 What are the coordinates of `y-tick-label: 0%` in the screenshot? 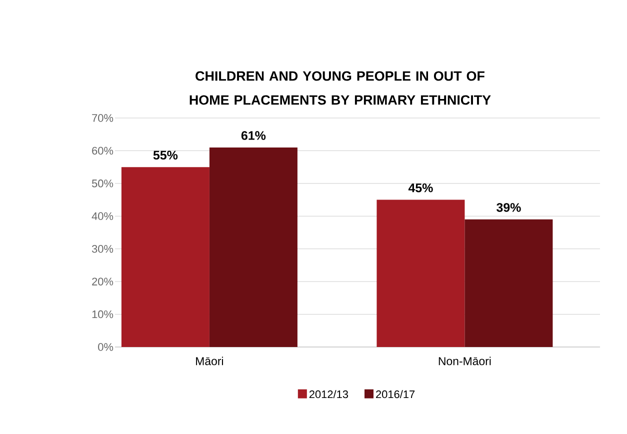 It's located at (106, 347).